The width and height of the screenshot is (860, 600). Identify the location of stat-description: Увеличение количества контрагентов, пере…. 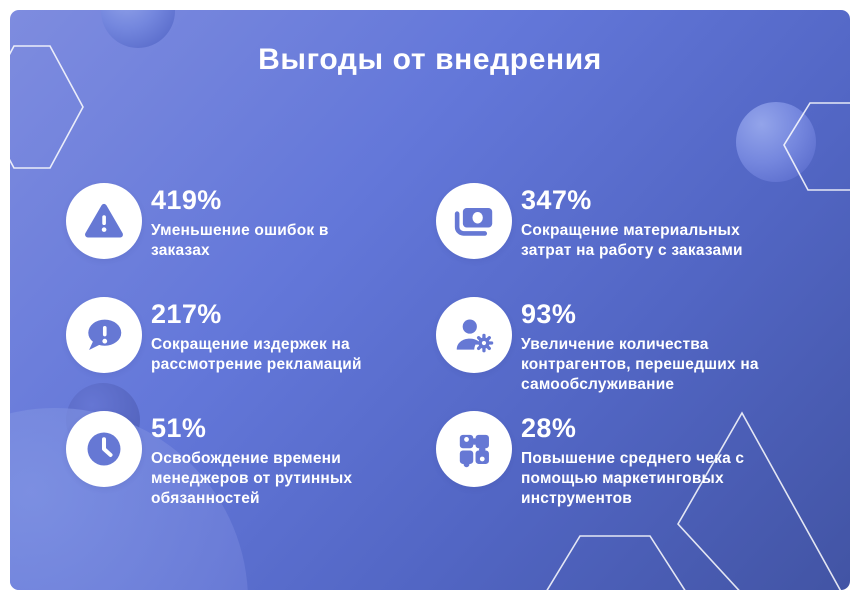
(640, 364).